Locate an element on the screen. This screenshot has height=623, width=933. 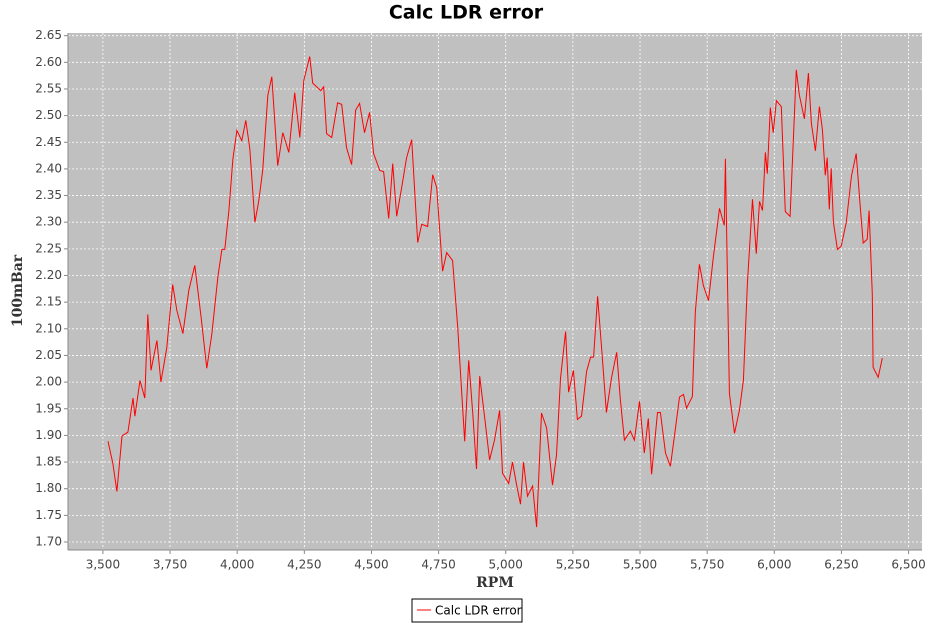
y-tick-label: 2.10 is located at coordinates (48, 328).